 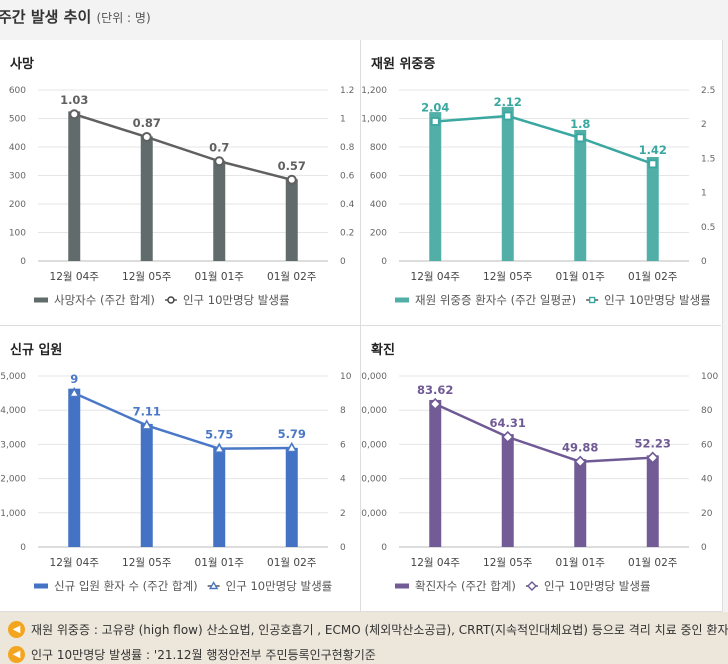 What do you see at coordinates (17, 234) in the screenshot?
I see `y-left-tick-label: 100` at bounding box center [17, 234].